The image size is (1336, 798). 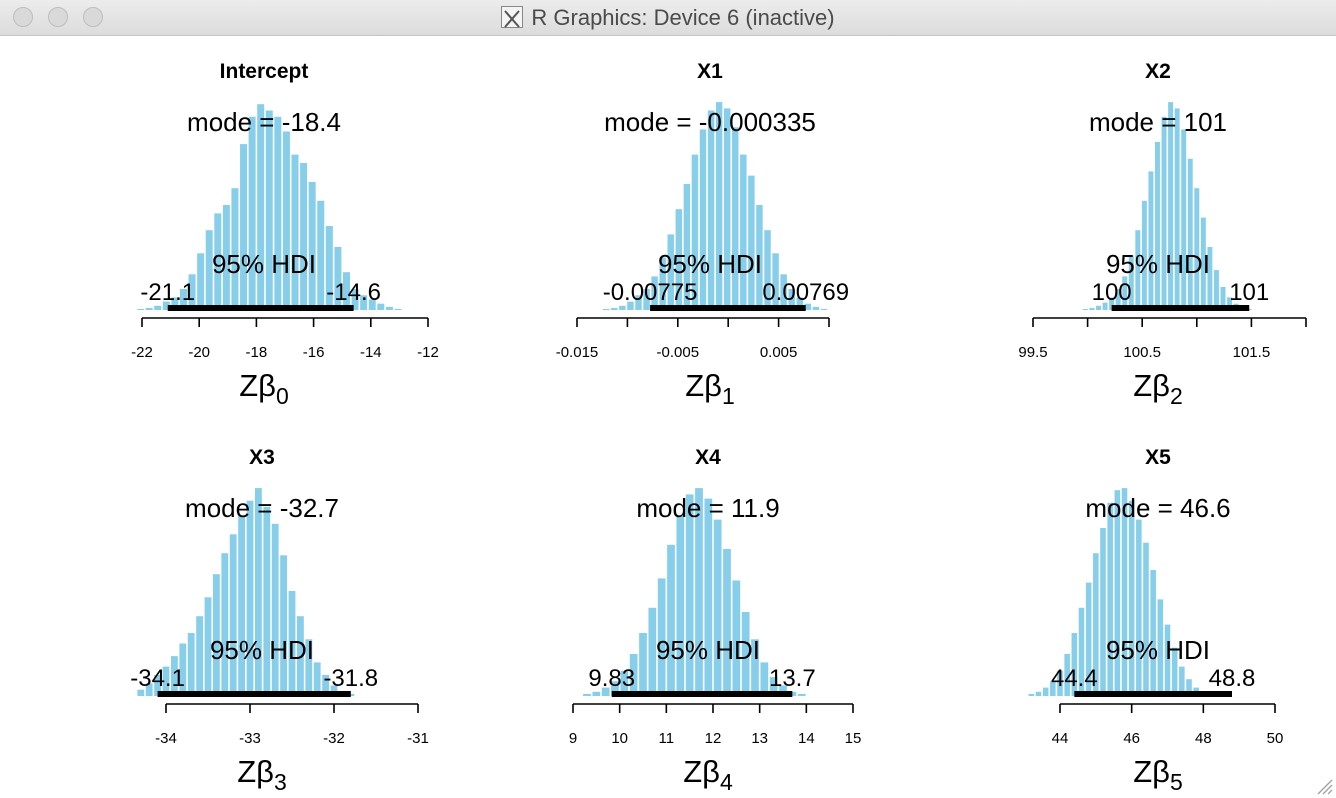 What do you see at coordinates (1158, 457) in the screenshot?
I see `panel-title: X5` at bounding box center [1158, 457].